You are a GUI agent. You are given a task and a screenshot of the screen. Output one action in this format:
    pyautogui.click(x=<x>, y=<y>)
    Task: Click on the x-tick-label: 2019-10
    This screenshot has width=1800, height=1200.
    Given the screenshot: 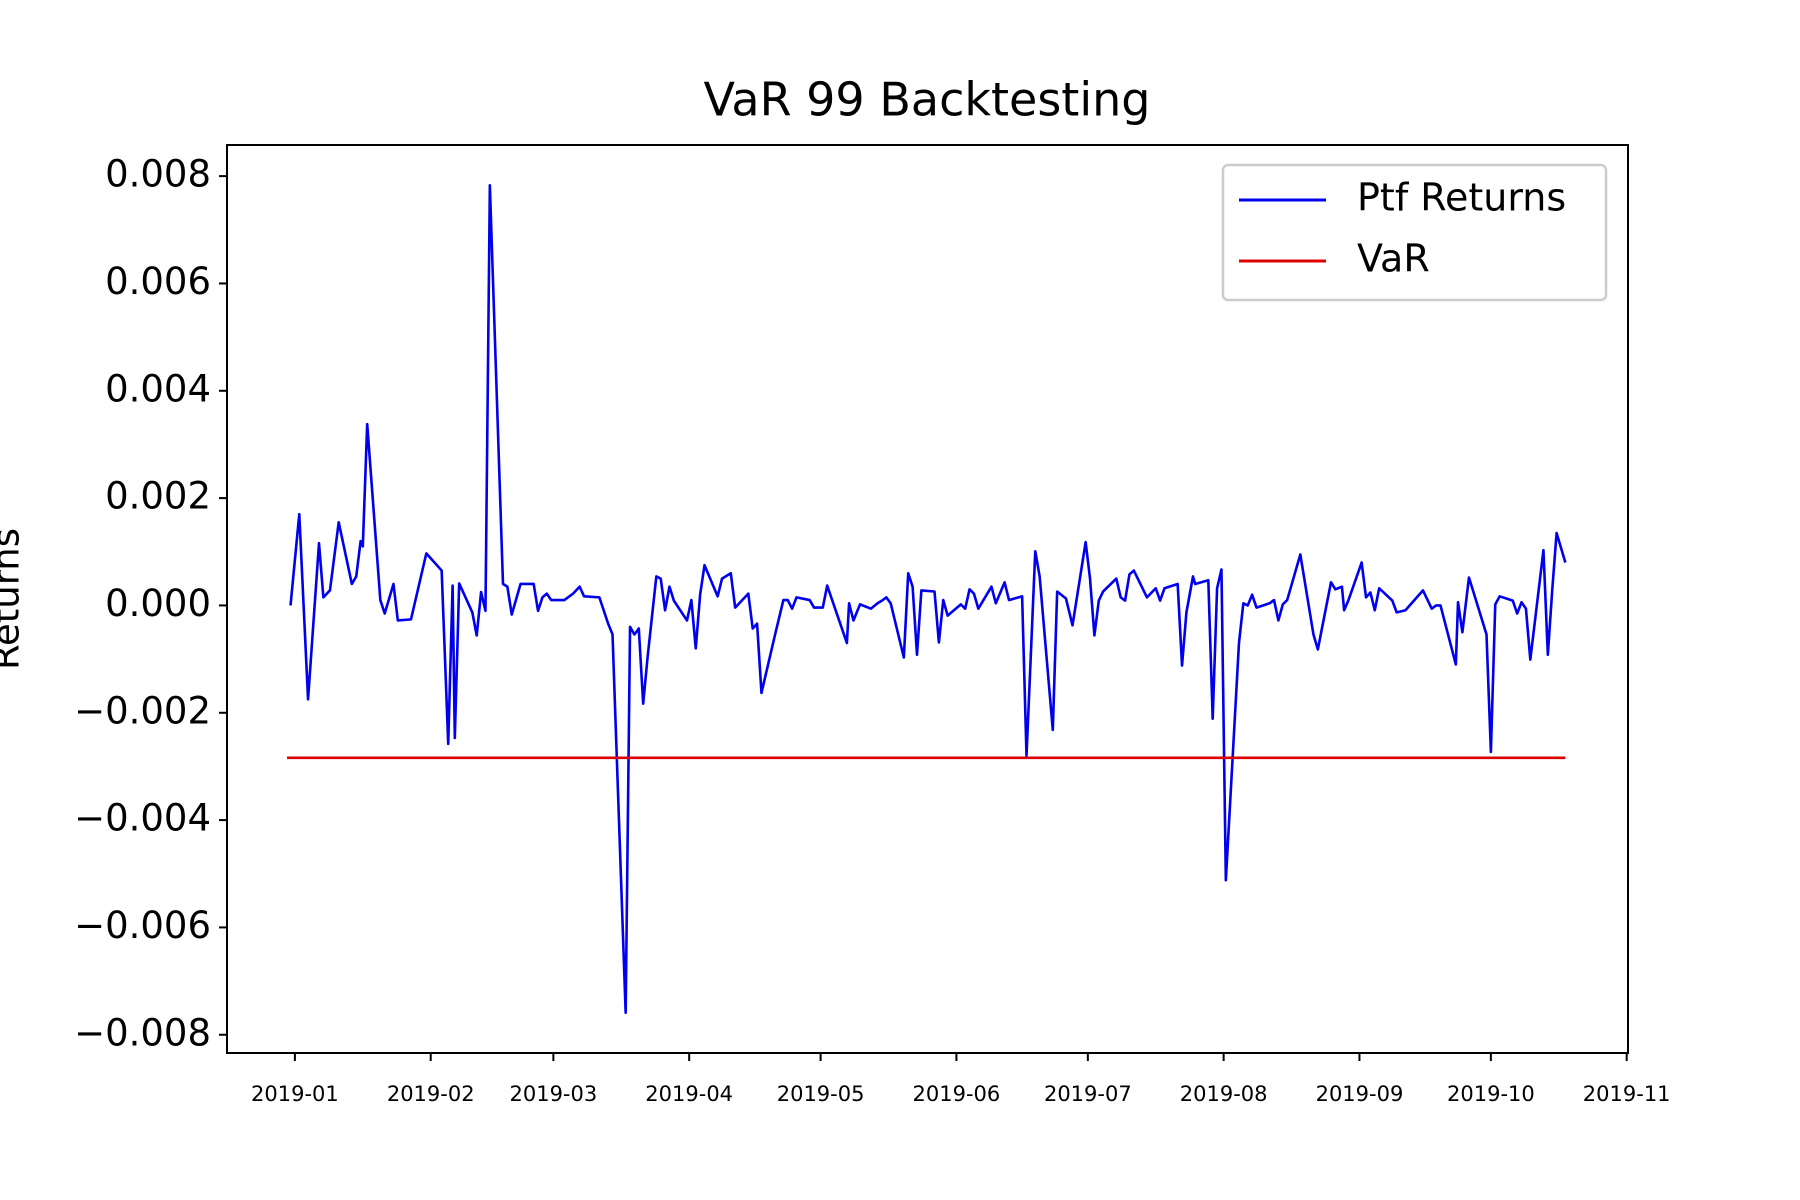 What is the action you would take?
    pyautogui.click(x=1491, y=1094)
    